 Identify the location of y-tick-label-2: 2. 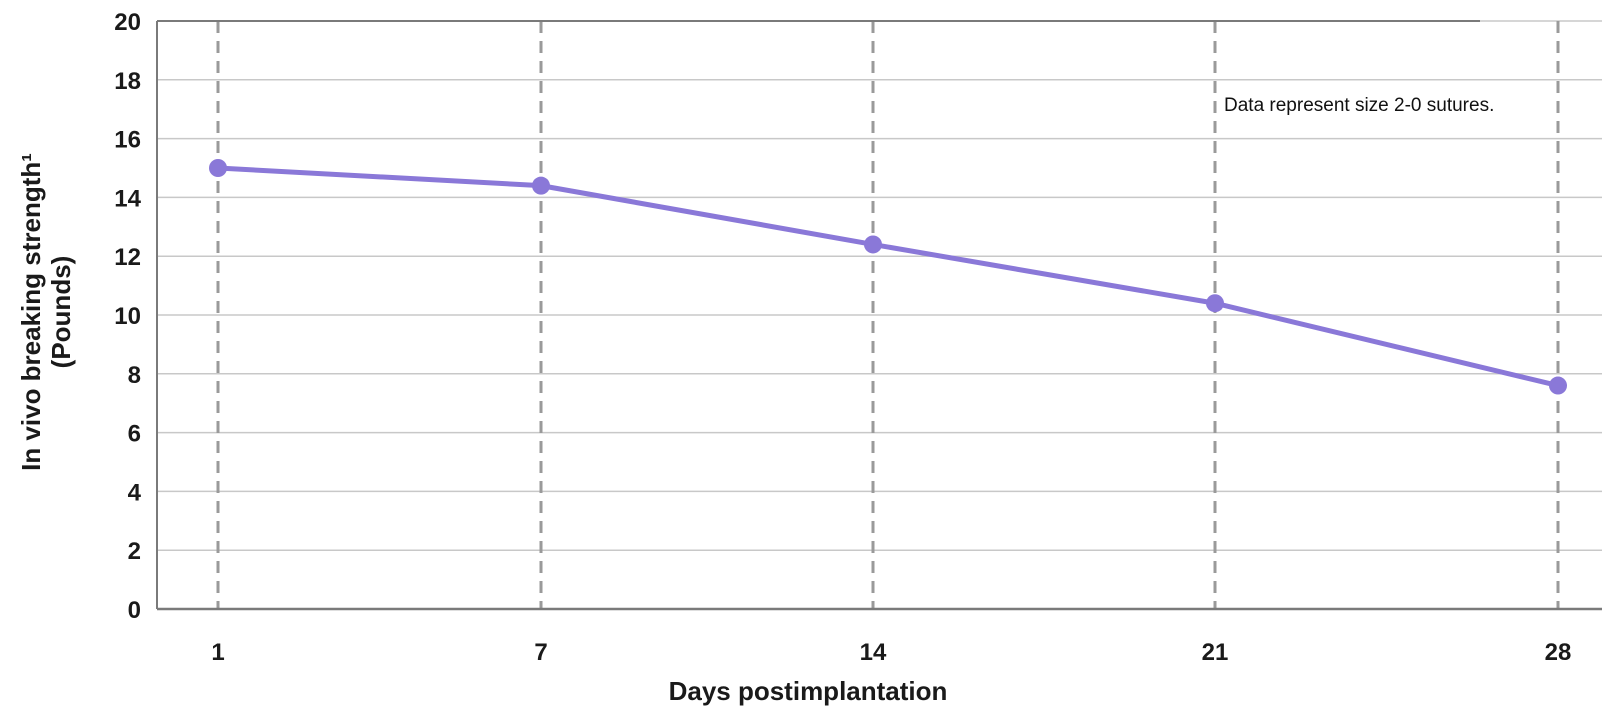
(134, 551).